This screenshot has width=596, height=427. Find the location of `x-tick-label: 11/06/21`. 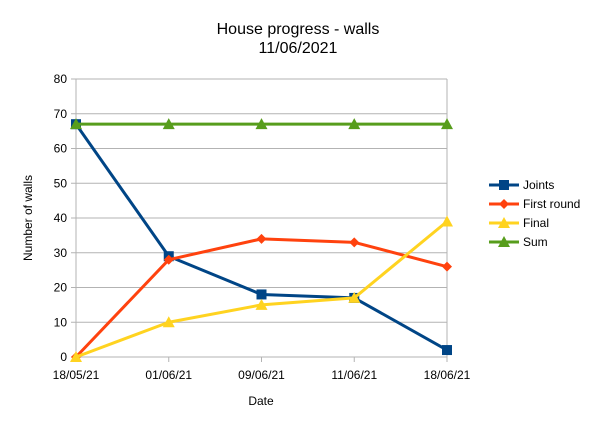

x-tick-label: 11/06/21 is located at coordinates (354, 375).